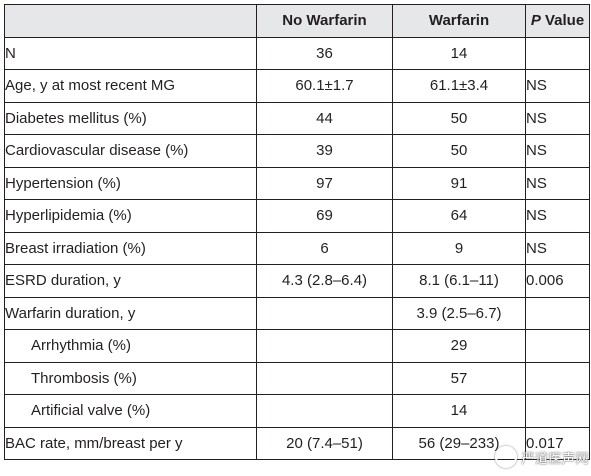 This screenshot has height=476, width=591. Describe the element at coordinates (459, 183) in the screenshot. I see `cell-warfarin: 91` at that location.